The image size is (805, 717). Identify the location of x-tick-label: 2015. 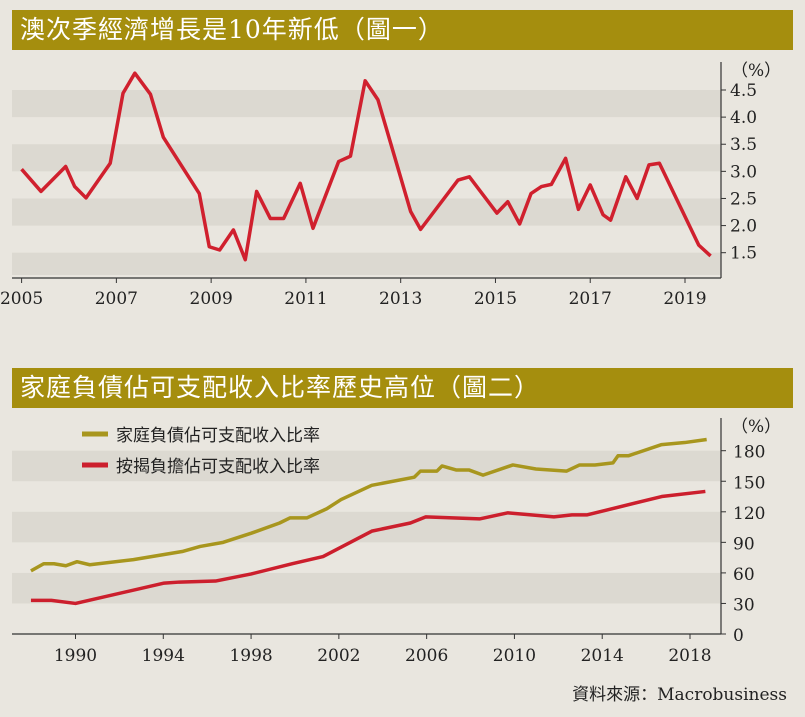
(495, 299).